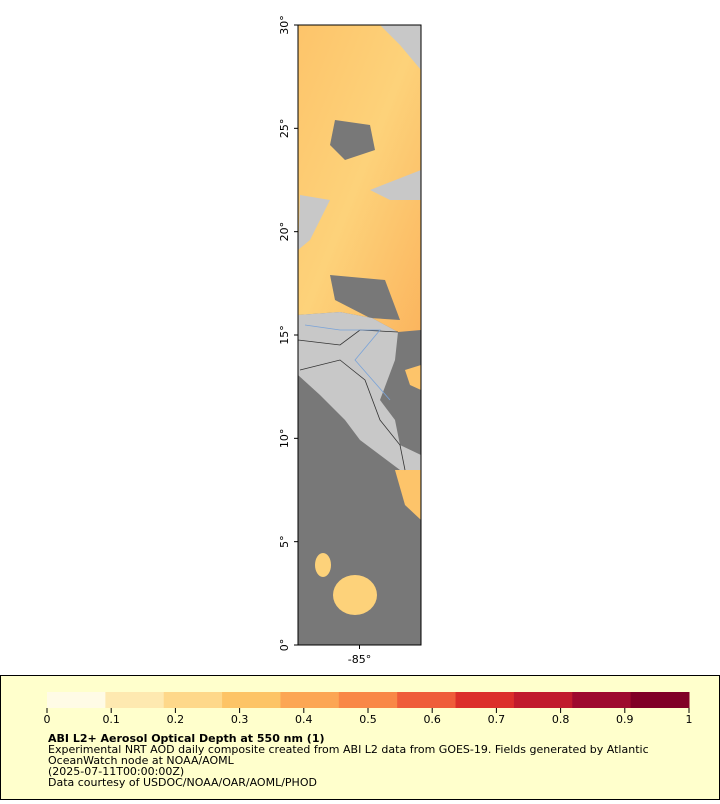 This screenshot has height=804, width=720. What do you see at coordinates (240, 719) in the screenshot?
I see `colorbar-tick-label: 0.3` at bounding box center [240, 719].